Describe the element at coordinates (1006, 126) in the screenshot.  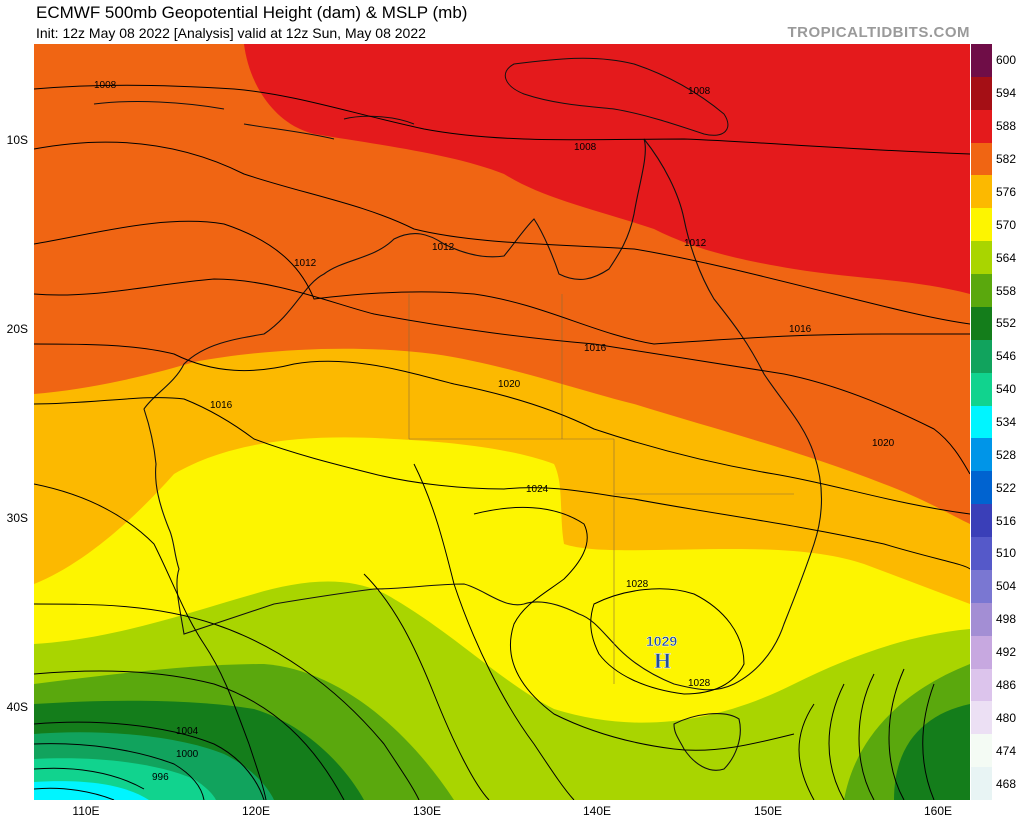
I see `colorbar-label: 588` at that location.